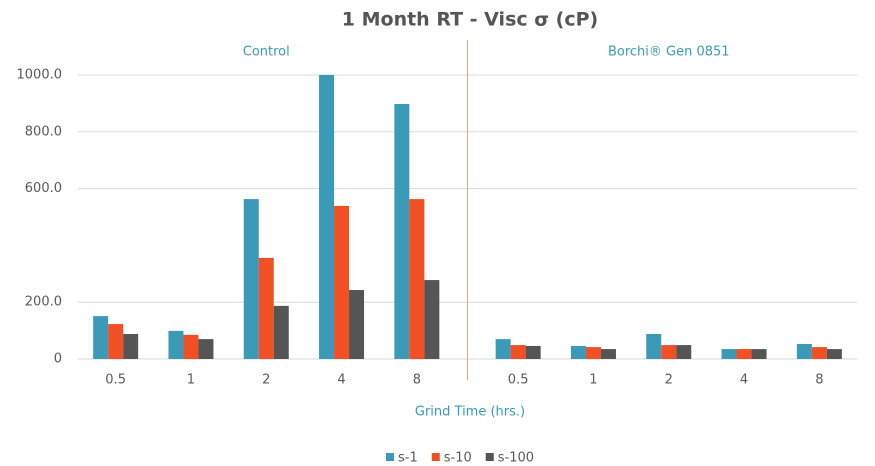 This screenshot has width=875, height=466. Describe the element at coordinates (516, 458) in the screenshot. I see `legend-label: s-100` at that location.